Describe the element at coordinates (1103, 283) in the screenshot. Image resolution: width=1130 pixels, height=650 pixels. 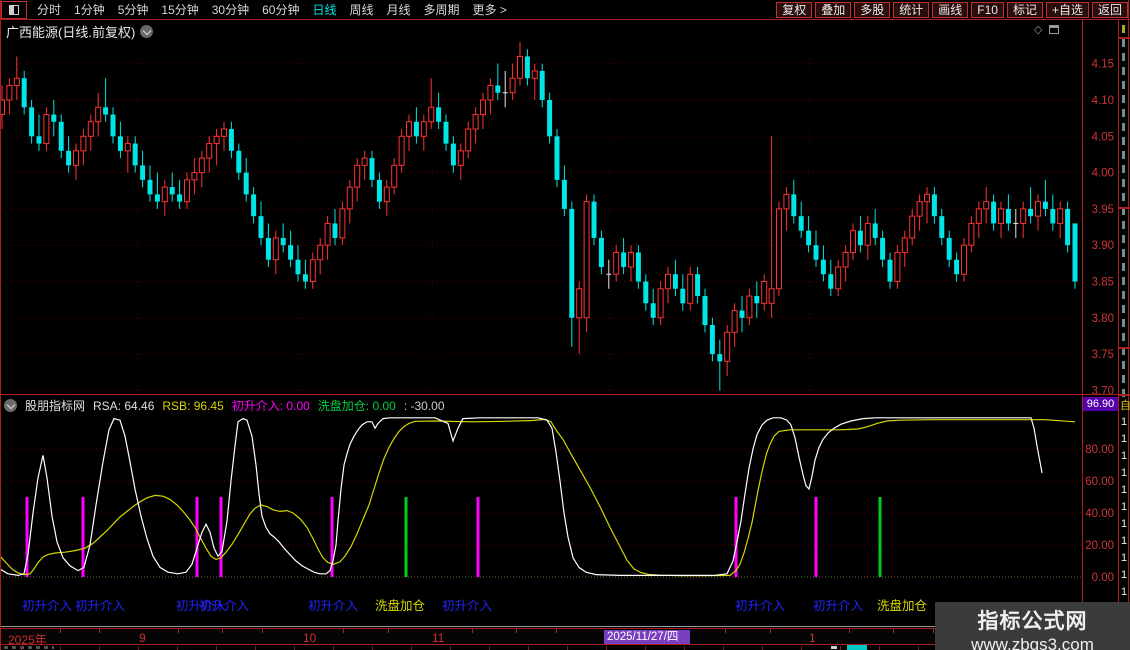
I see `price-axis-label: 3.85` at that location.